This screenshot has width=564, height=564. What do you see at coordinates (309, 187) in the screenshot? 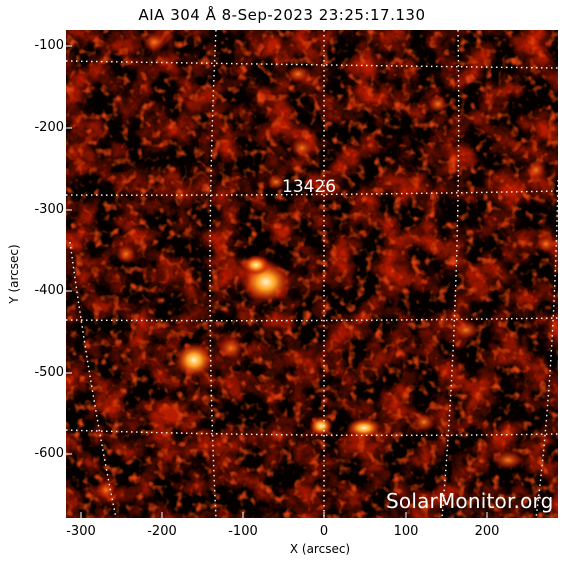
I see `active-region-label: 13426` at bounding box center [309, 187].